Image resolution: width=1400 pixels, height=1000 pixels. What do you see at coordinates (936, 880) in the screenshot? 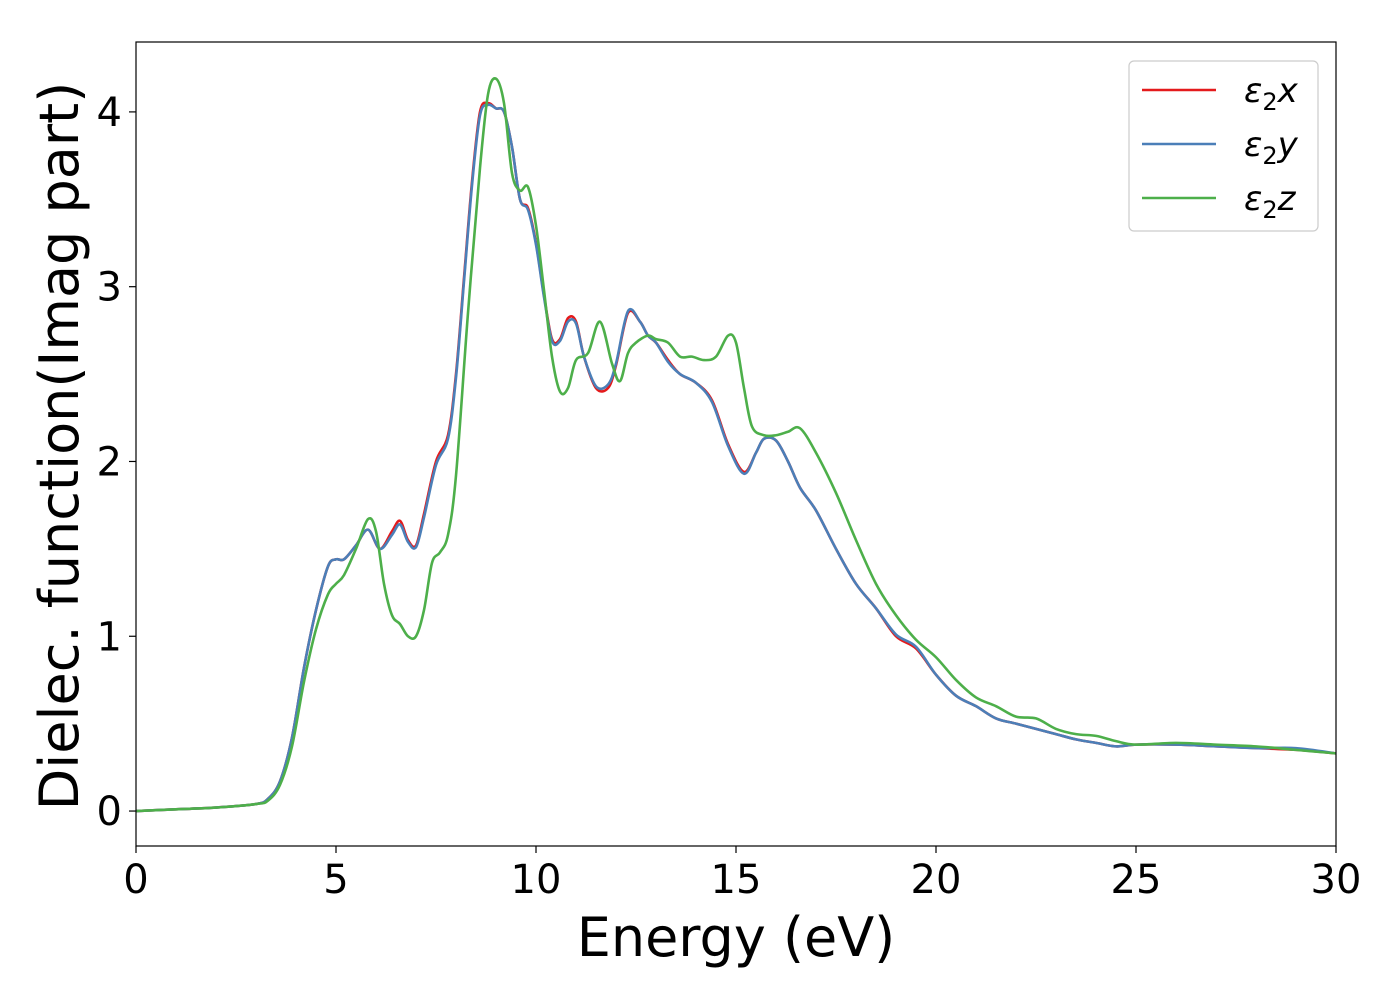
I see `x-tick-label: 20` at bounding box center [936, 880].